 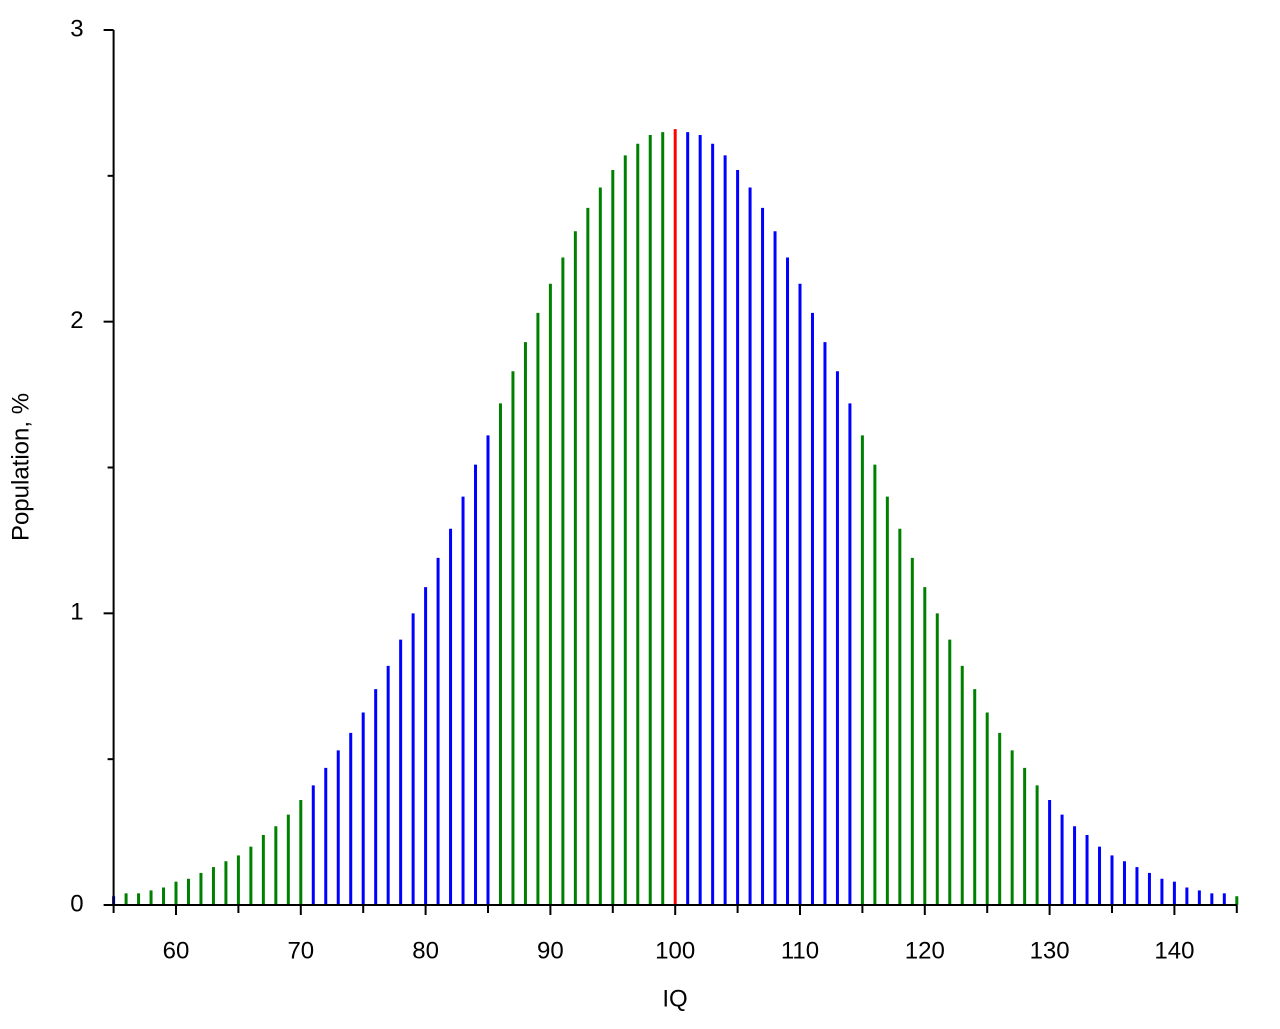 I want to click on y-tick-label: 0, so click(x=76, y=903).